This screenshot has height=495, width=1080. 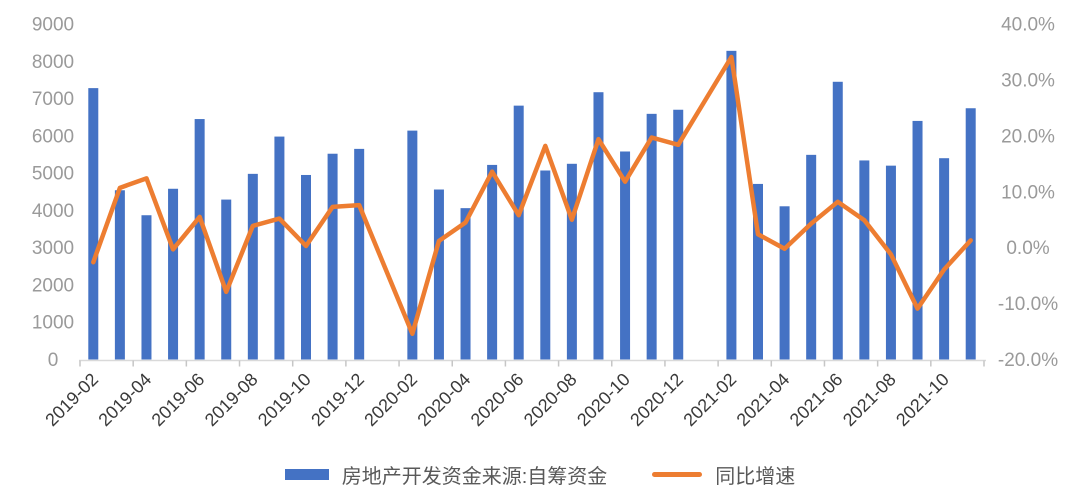 What do you see at coordinates (1028, 192) in the screenshot?
I see `y-axis-right-label: 10.0%` at bounding box center [1028, 192].